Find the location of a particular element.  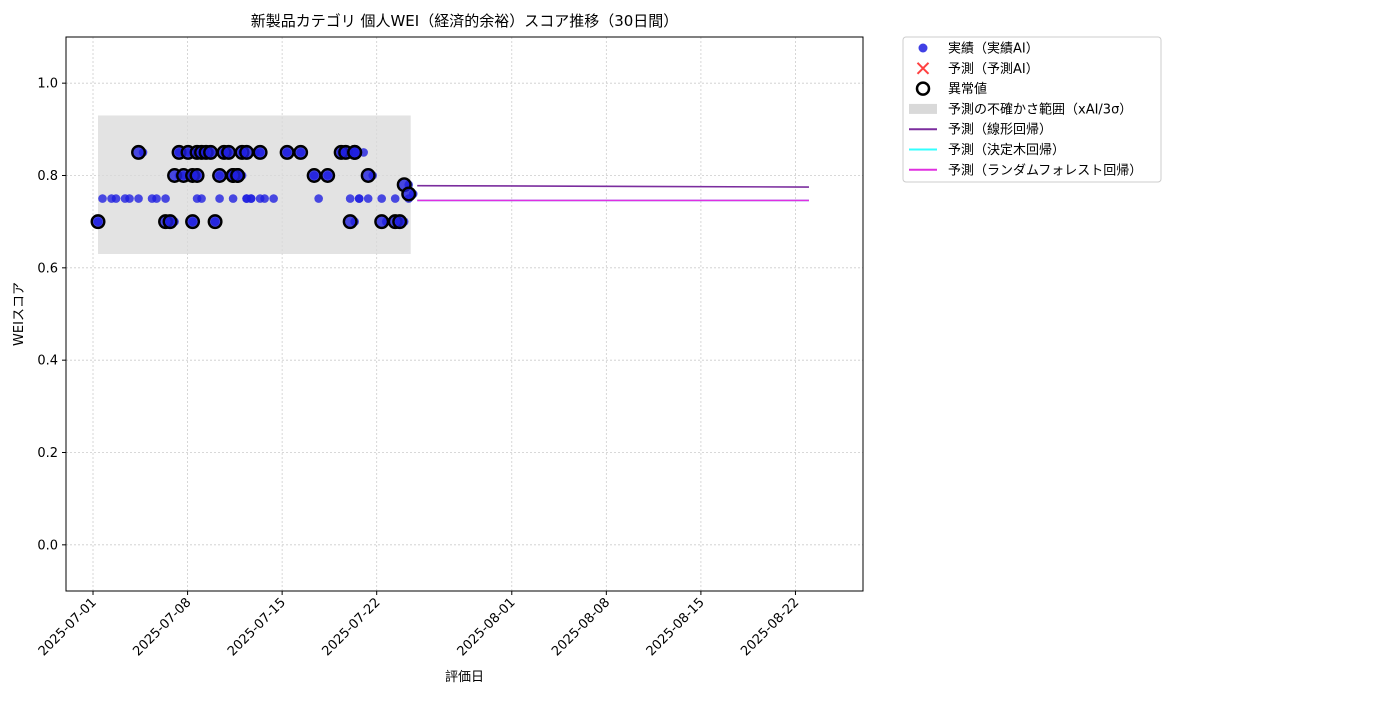

legend-item-band: 予測の不確かさ範囲（xAI/3σ） is located at coordinates (1020, 109).